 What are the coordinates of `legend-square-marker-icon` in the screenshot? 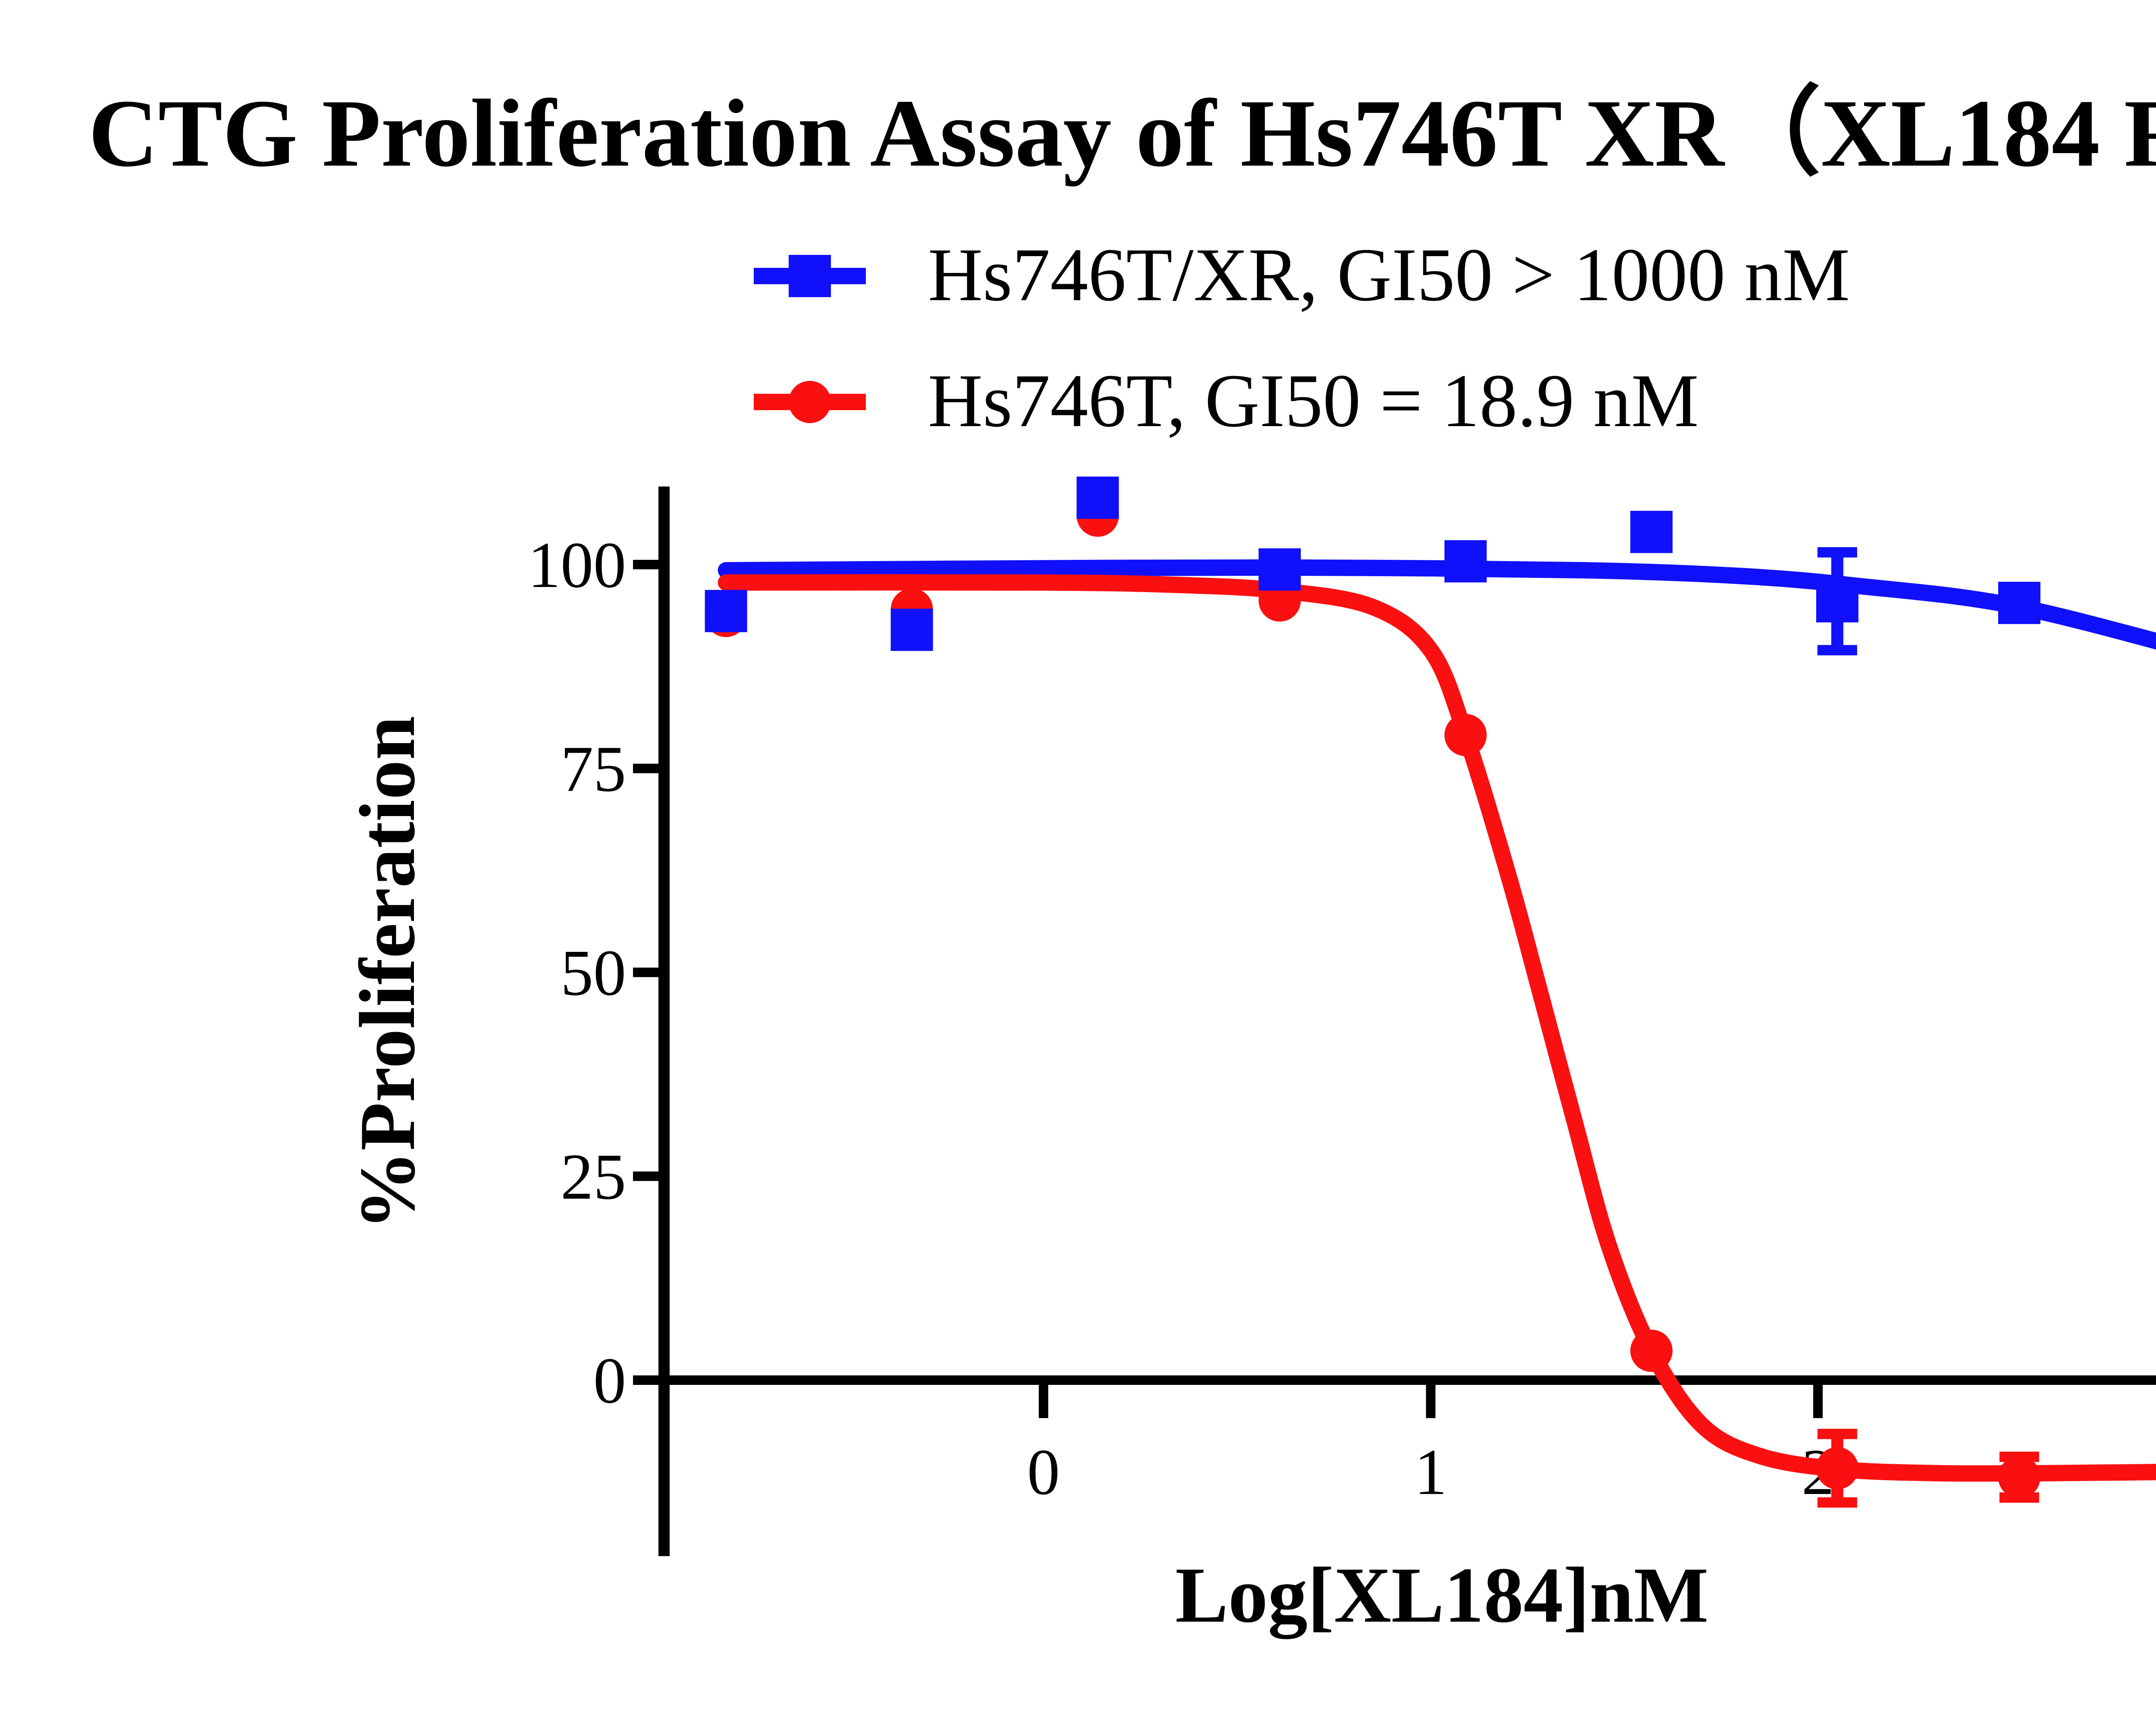 It's located at (810, 276).